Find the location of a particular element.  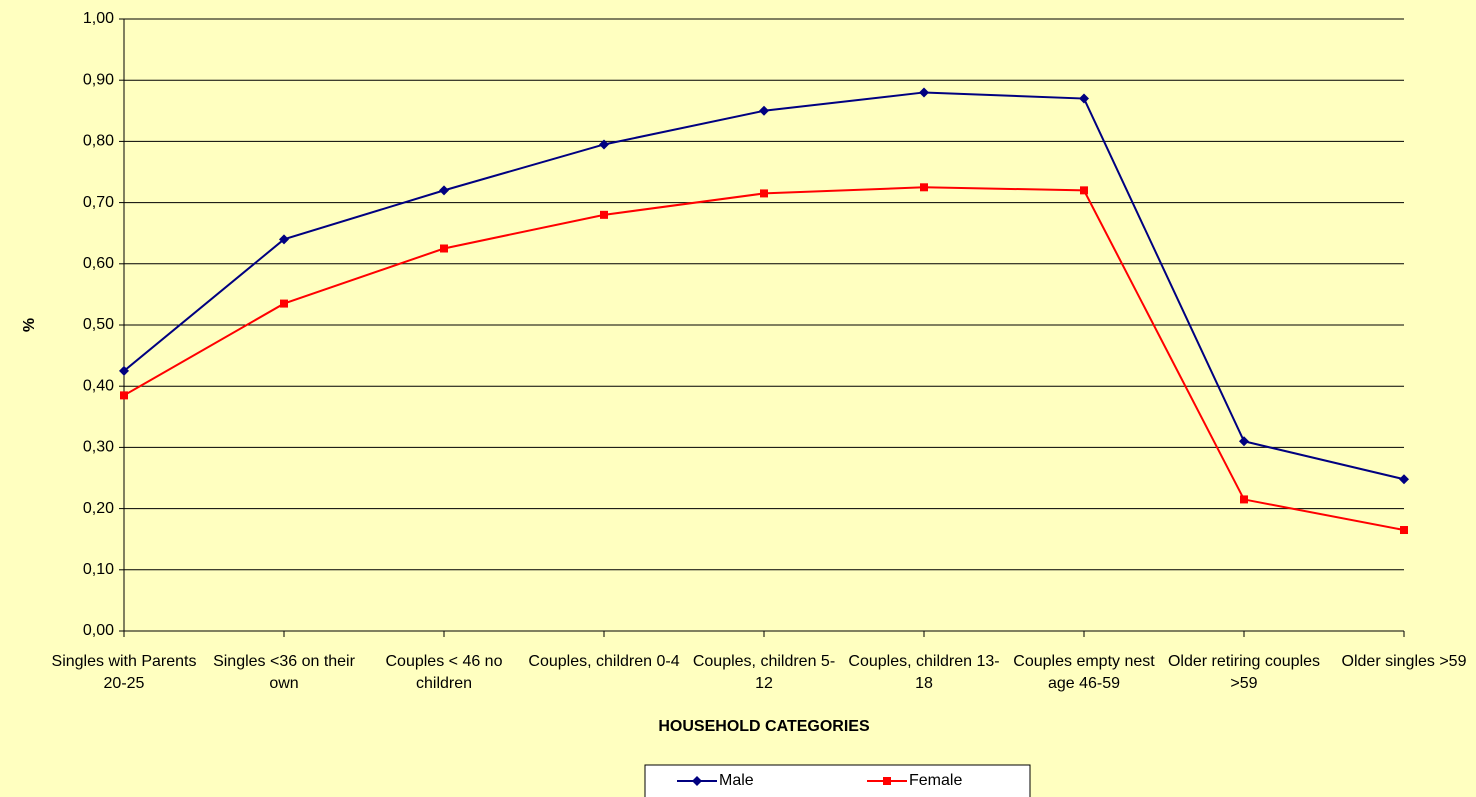

x-tick-label: Older retiring couples >59 is located at coordinates (1244, 672).